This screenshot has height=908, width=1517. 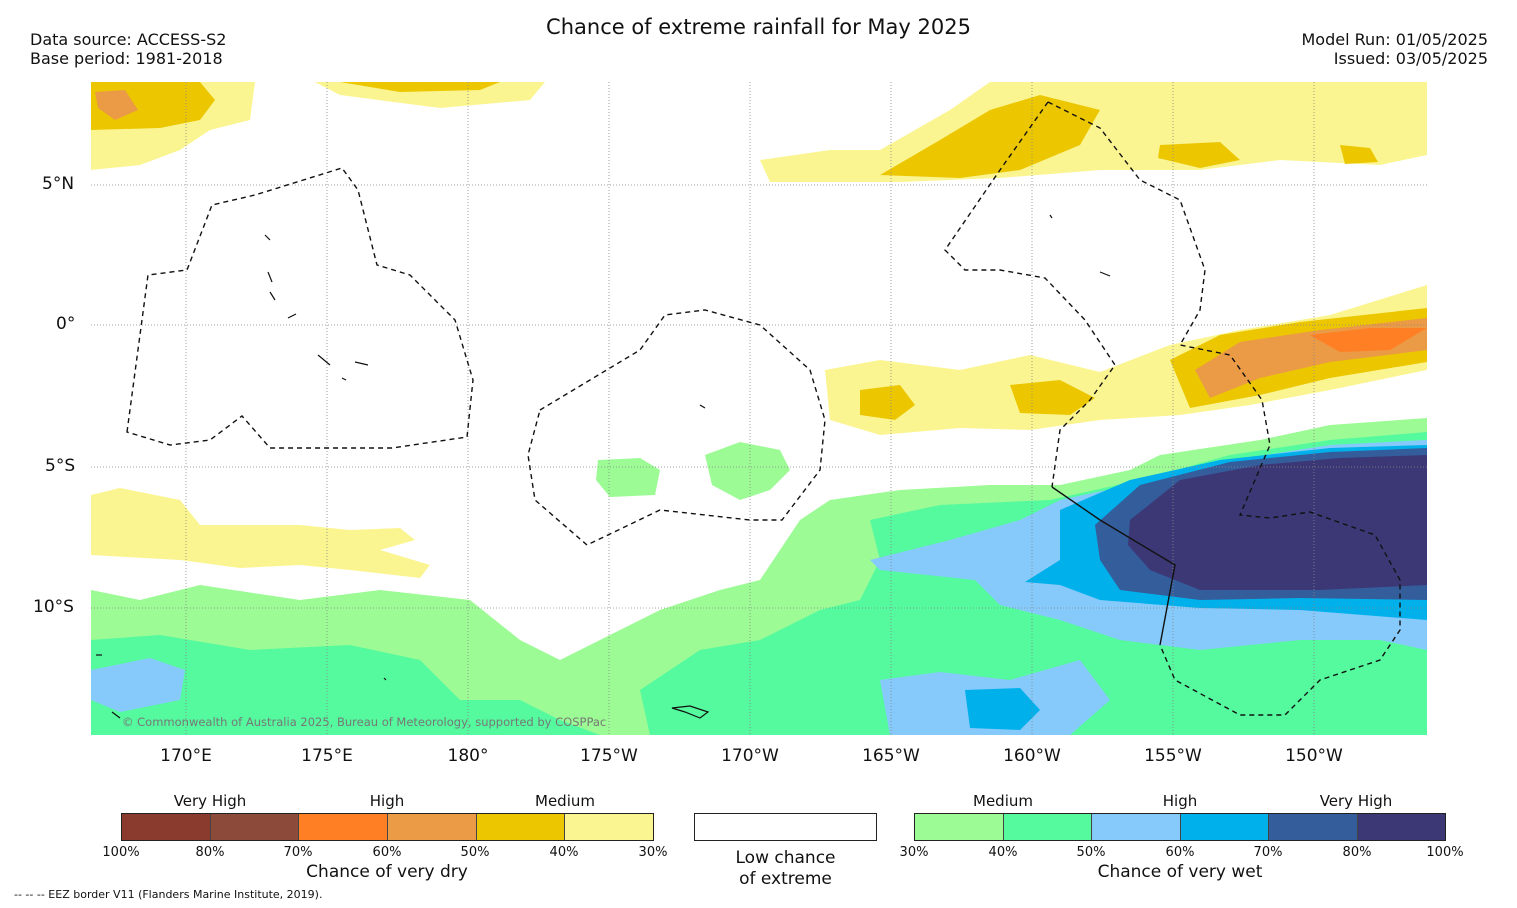 I want to click on lat-label-10s: 10°S, so click(x=53, y=607).